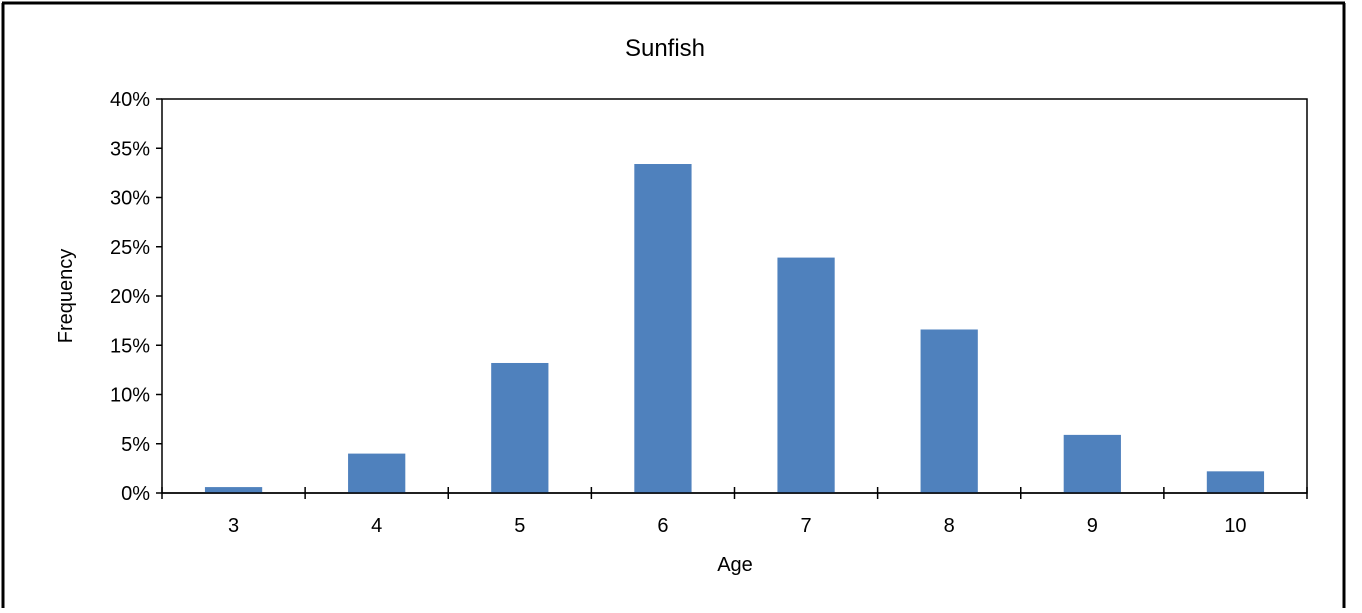 The height and width of the screenshot is (613, 1362). What do you see at coordinates (806, 526) in the screenshot?
I see `x-tick-label: 7` at bounding box center [806, 526].